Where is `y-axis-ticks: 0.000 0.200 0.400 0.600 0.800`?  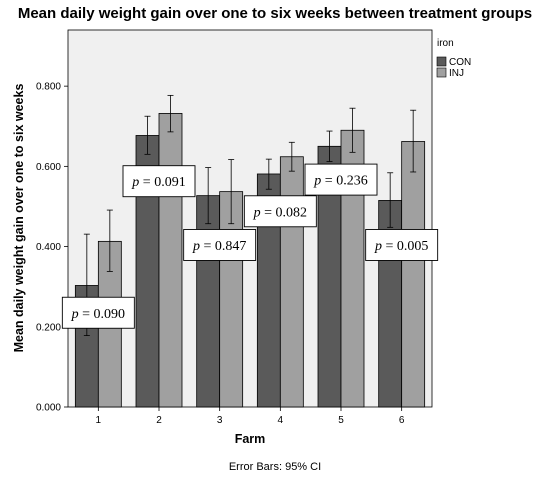 y-axis-ticks: 0.000 0.200 0.400 0.600 0.800 is located at coordinates (52, 248).